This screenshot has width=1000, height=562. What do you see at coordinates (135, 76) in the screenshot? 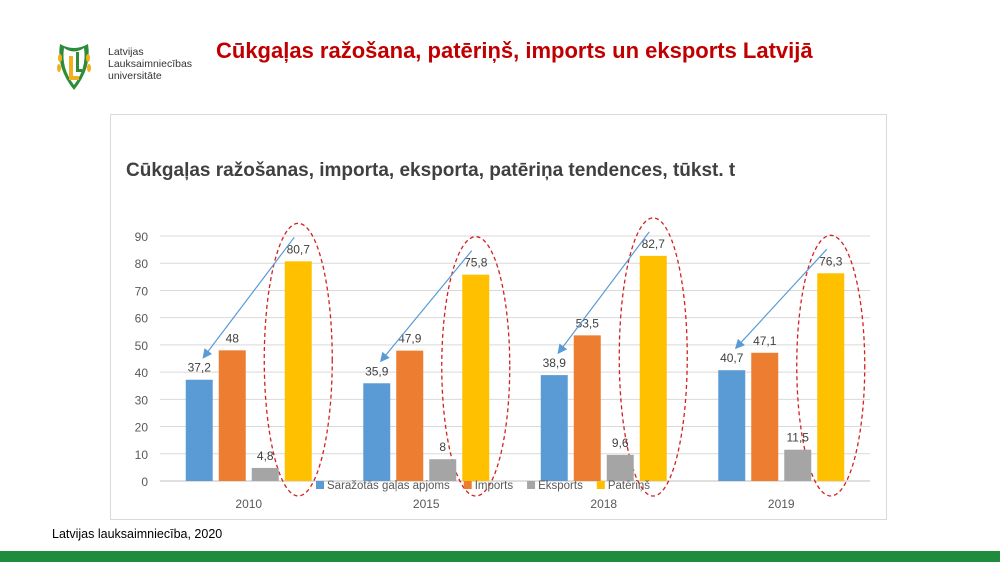
I see `logo-line: universitāte` at bounding box center [135, 76].